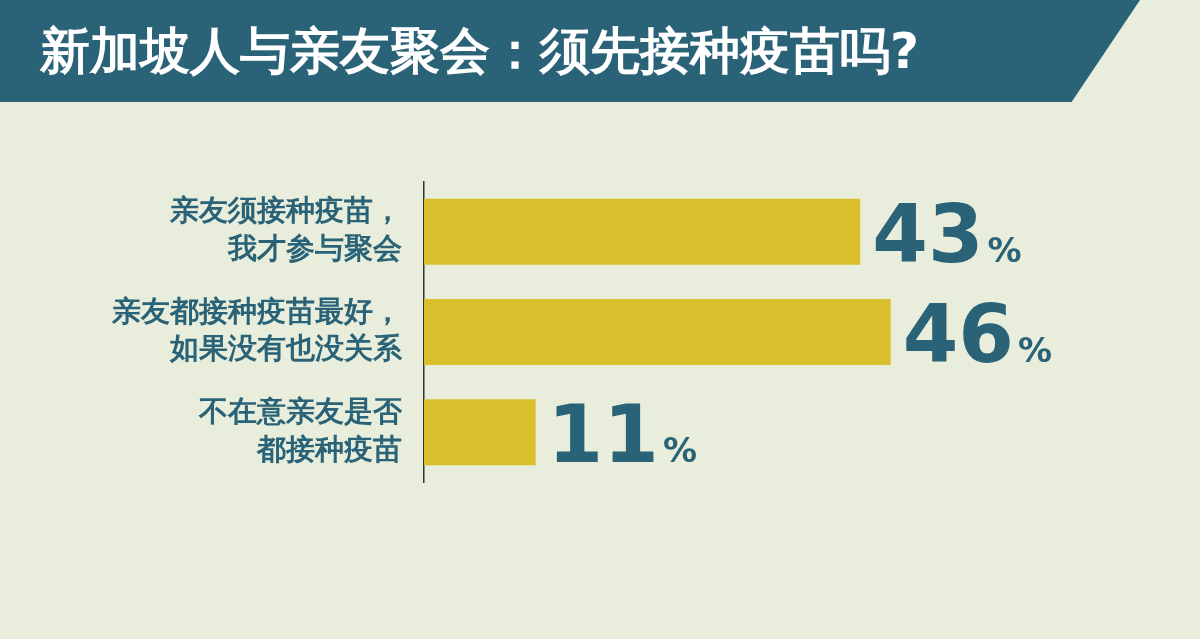 This screenshot has width=1200, height=639. What do you see at coordinates (977, 334) in the screenshot?
I see `data-label: 46%` at bounding box center [977, 334].